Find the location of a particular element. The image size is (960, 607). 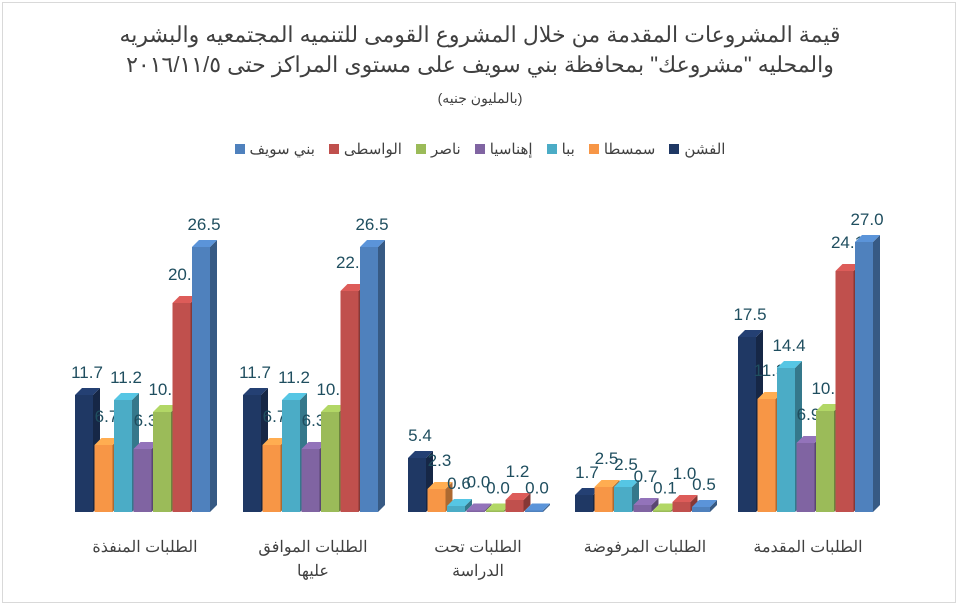

data-label: 2.5 is located at coordinates (607, 458).